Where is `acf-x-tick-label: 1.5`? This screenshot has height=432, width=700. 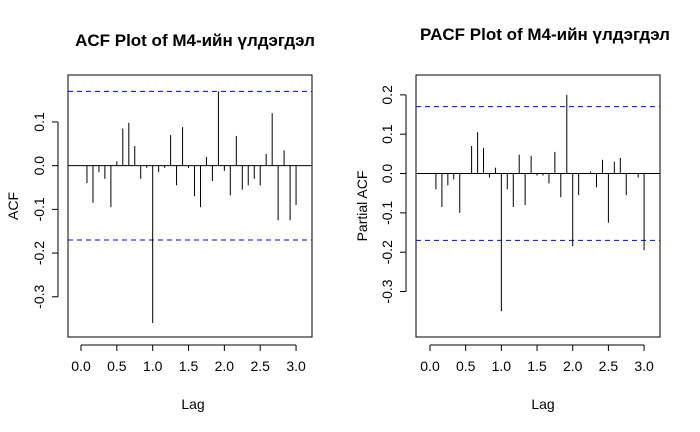 acf-x-tick-label: 1.5 is located at coordinates (189, 366).